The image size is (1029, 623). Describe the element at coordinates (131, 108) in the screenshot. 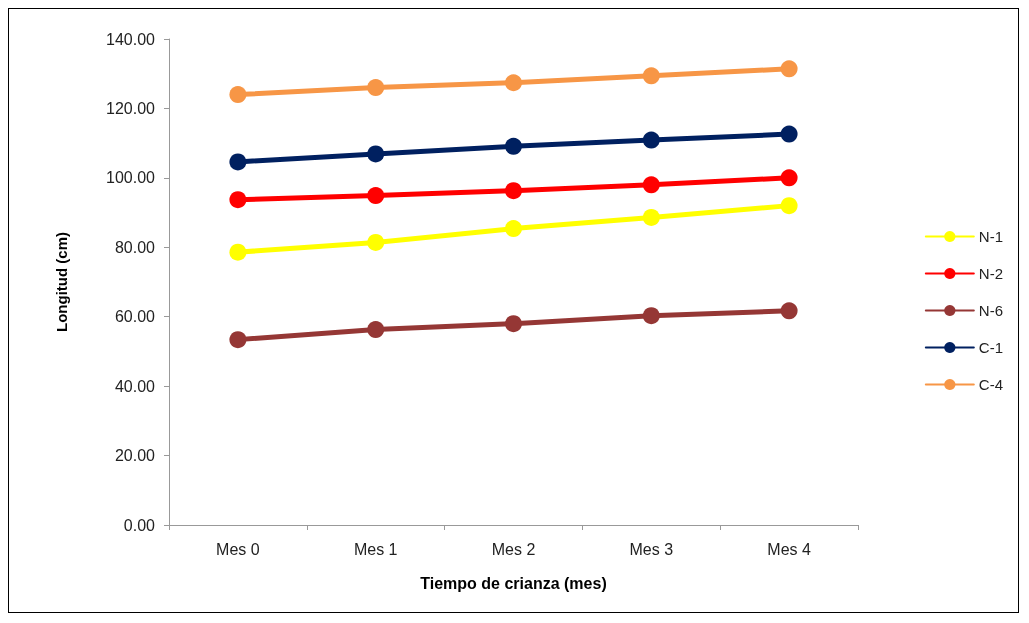

I see `y-tick-label: 120.00` at that location.